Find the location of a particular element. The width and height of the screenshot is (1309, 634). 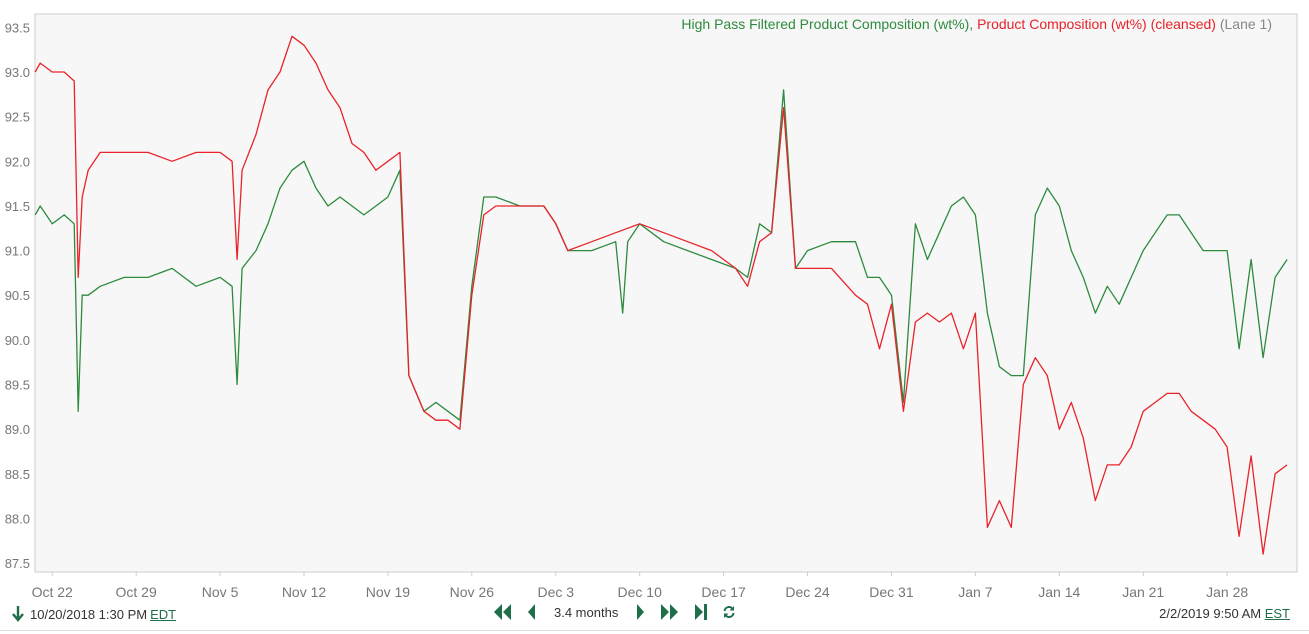

x-tick-label: Jan 28 is located at coordinates (1227, 592).